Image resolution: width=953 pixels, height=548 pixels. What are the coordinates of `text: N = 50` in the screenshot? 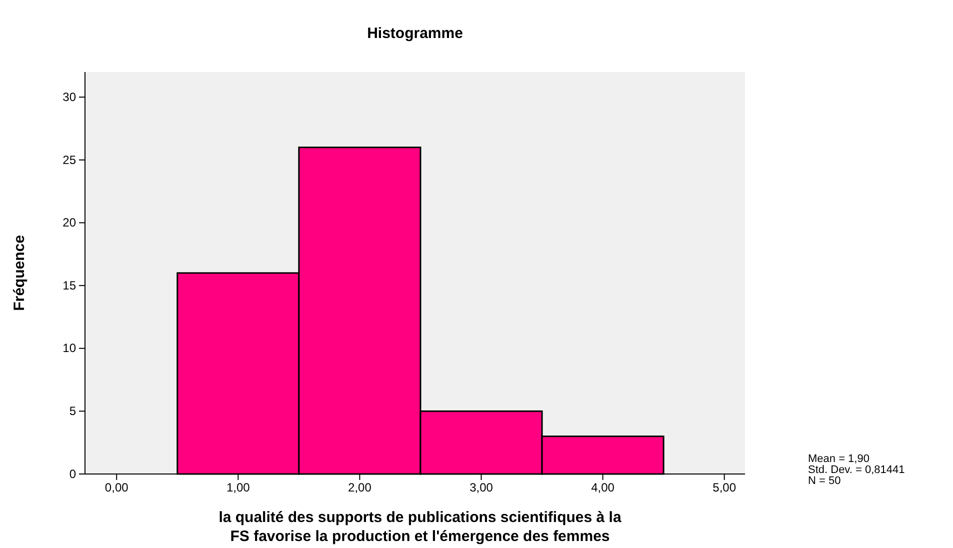 It's located at (824, 481).